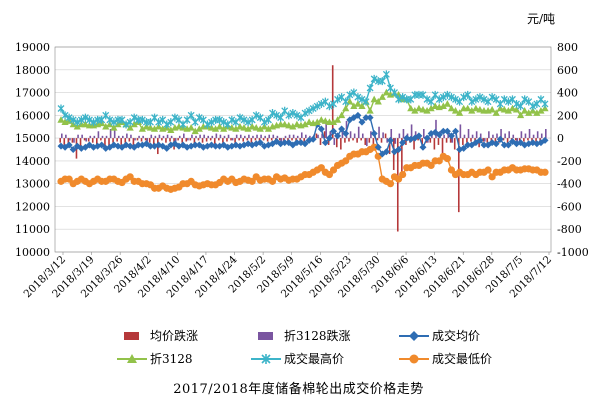  Describe the element at coordinates (560, 138) in the screenshot. I see `right-tick-label: 0` at that location.